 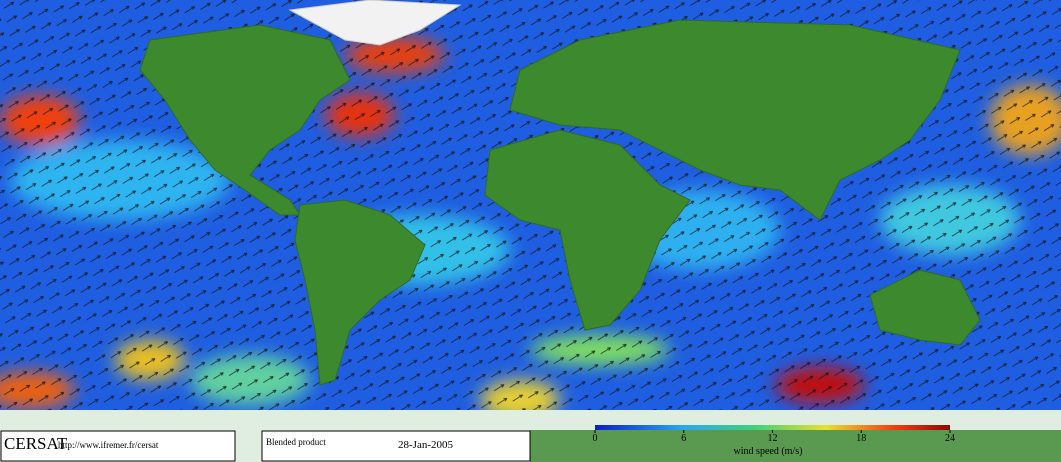 What do you see at coordinates (861, 438) in the screenshot?
I see `colorbar-tick-label: 18` at bounding box center [861, 438].